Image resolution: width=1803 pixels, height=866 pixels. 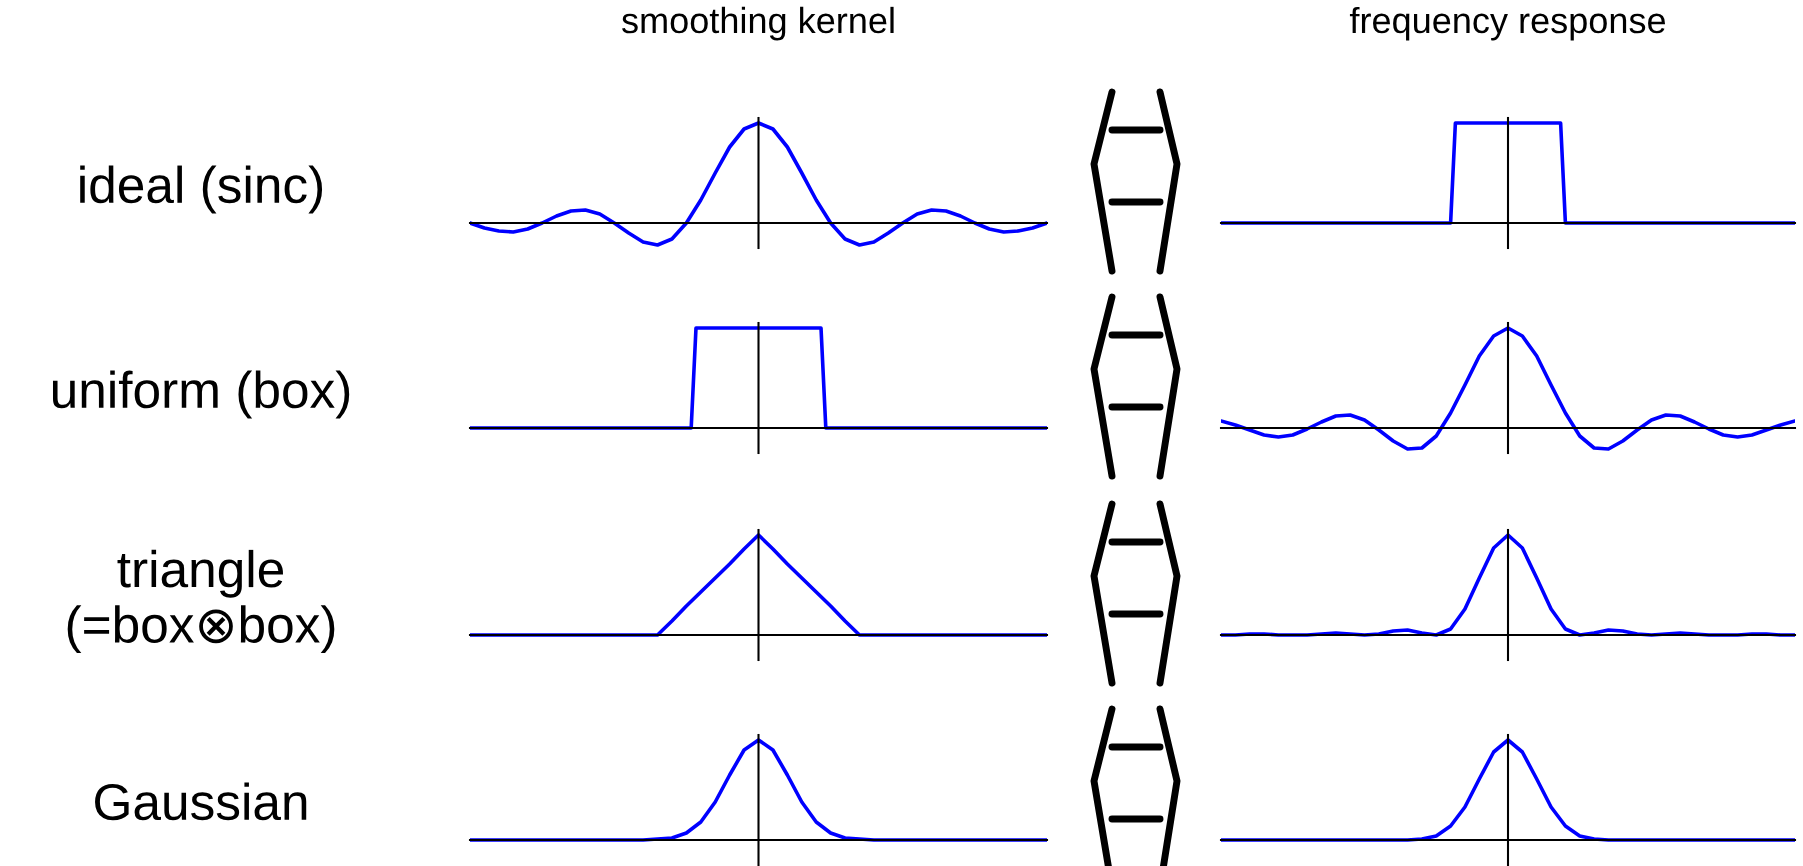 I want to click on y-axis-title: Gaussian, so click(x=201, y=801).